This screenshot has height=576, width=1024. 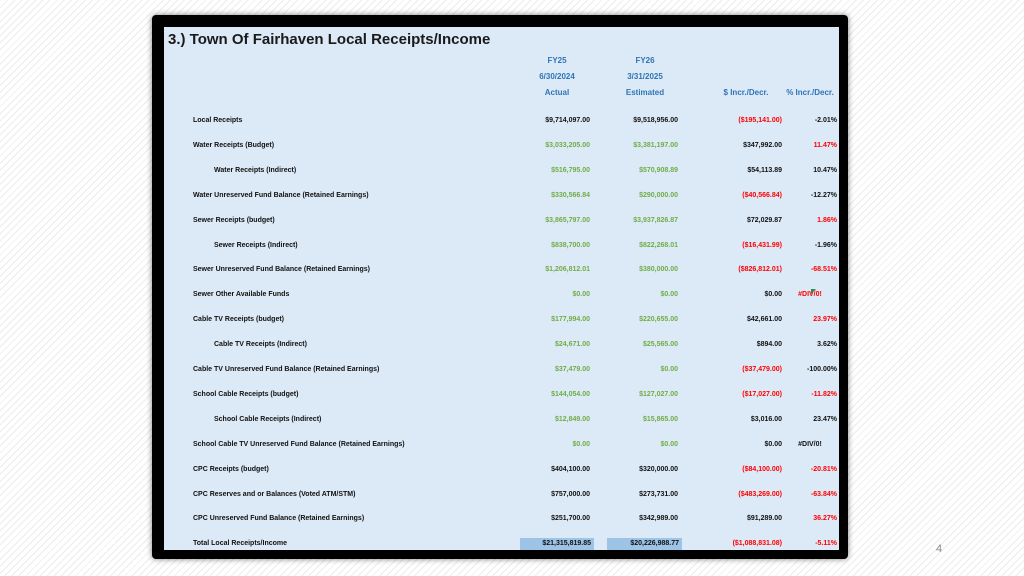 I want to click on fy26-estimated-cell: $25,565.00, so click(x=660, y=345).